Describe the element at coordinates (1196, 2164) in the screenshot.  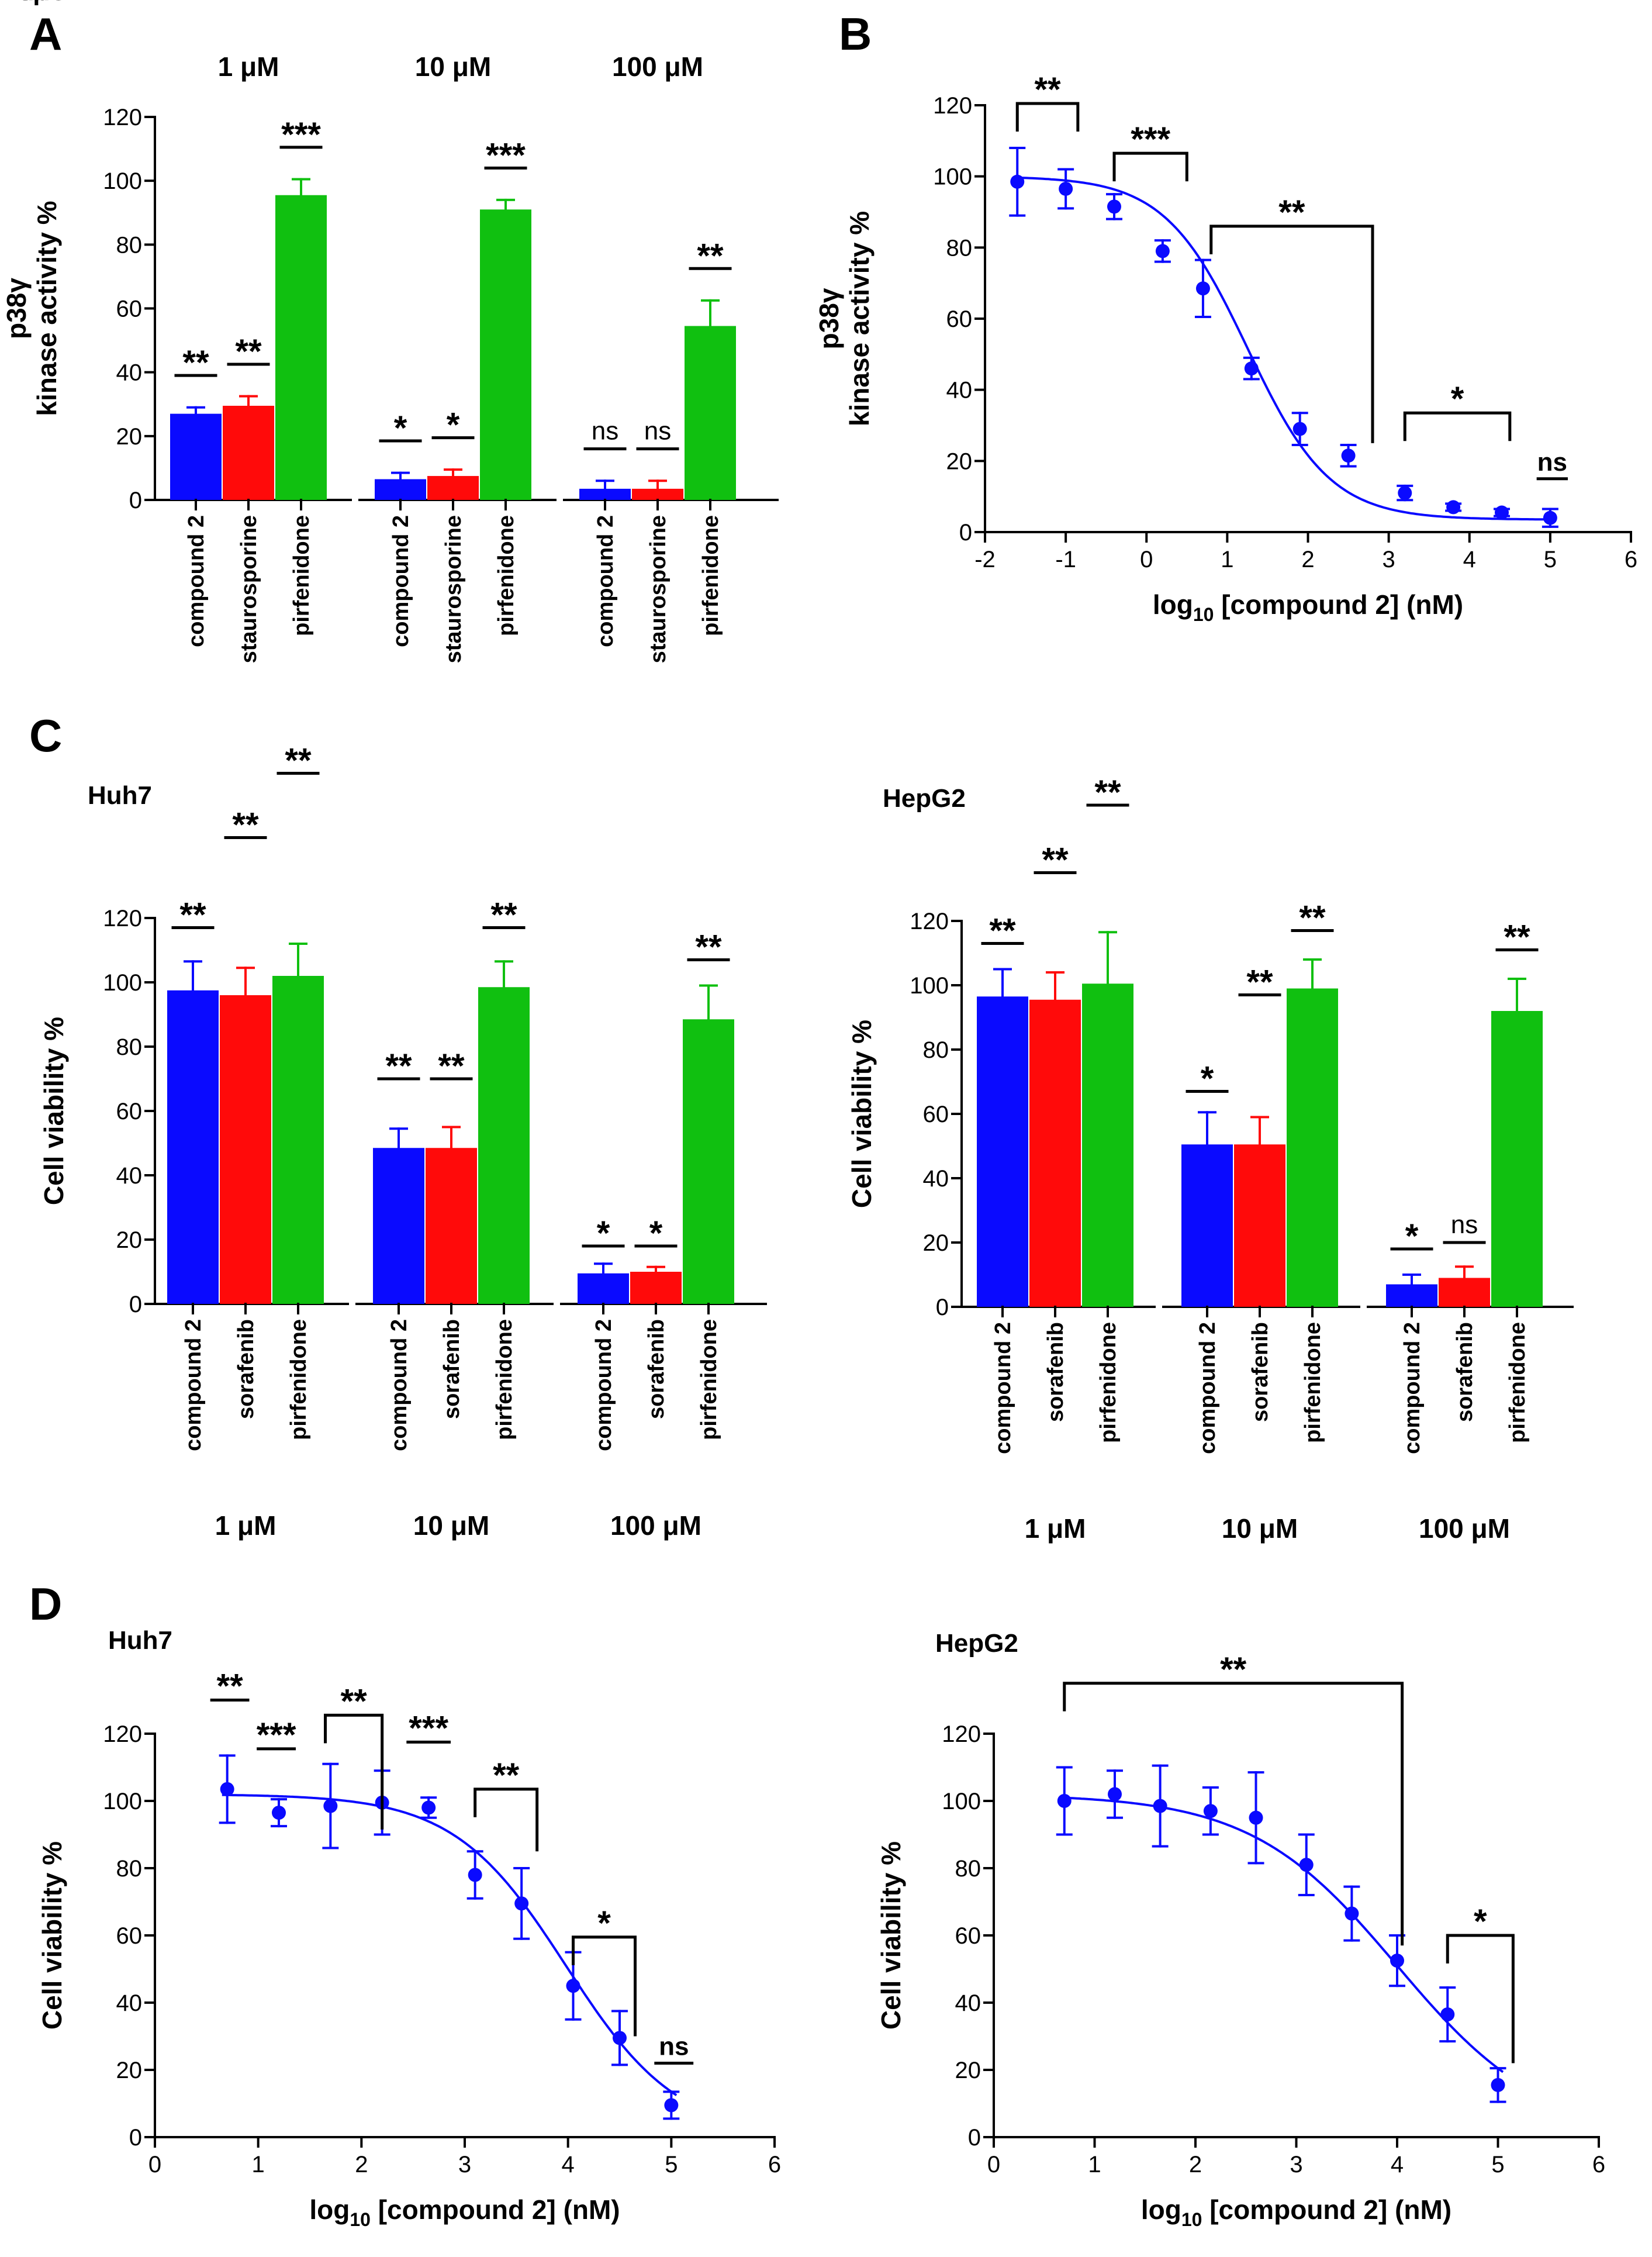
I see `x-tick-label: 2` at that location.